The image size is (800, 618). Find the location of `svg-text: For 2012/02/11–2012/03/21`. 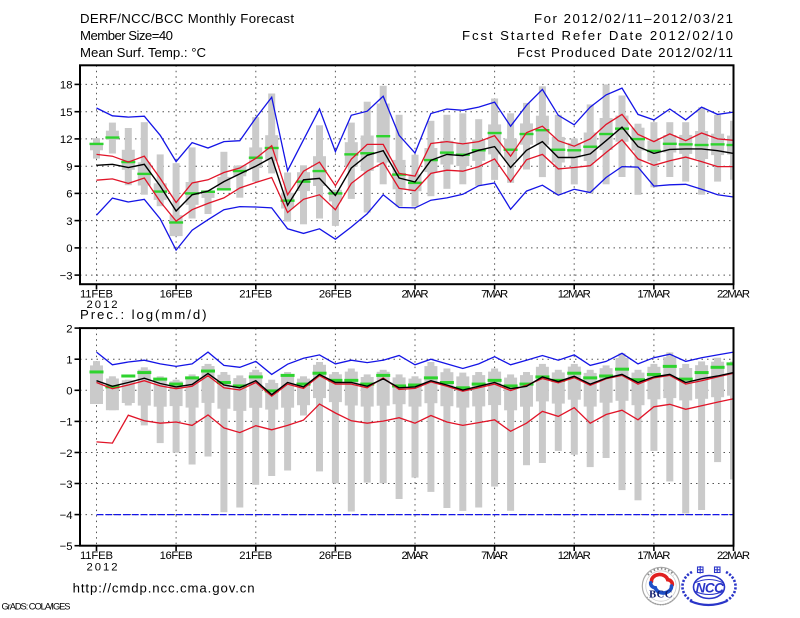

svg-text: For 2012/02/11–2012/03/21 is located at coordinates (633, 18).